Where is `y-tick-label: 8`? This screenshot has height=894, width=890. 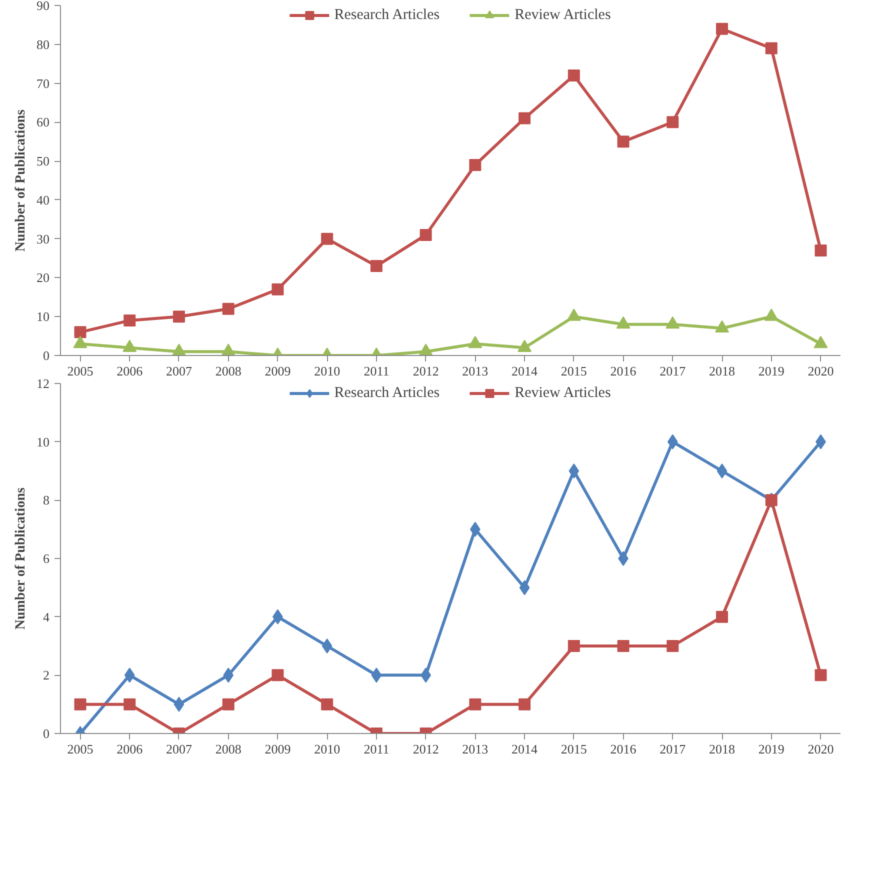
y-tick-label: 8 is located at coordinates (46, 500).